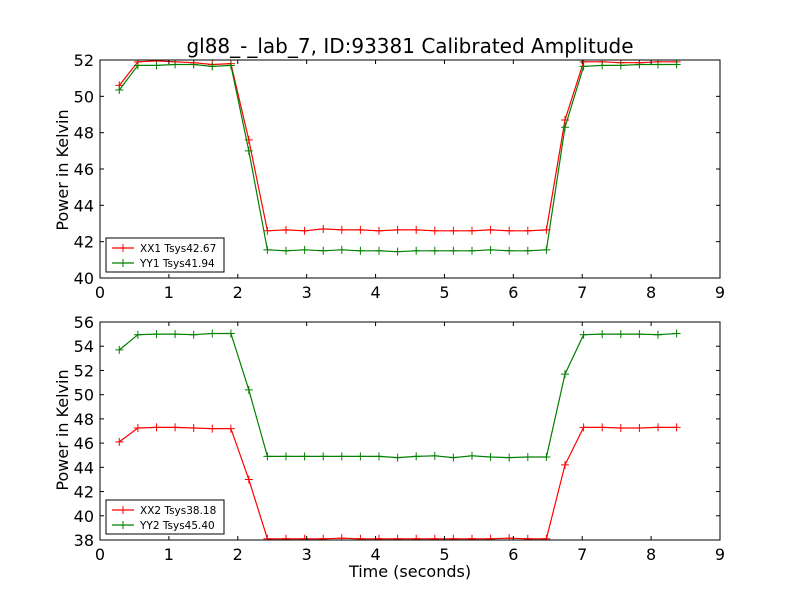  Describe the element at coordinates (582, 554) in the screenshot. I see `bottom-x-tick-label: 7` at that location.